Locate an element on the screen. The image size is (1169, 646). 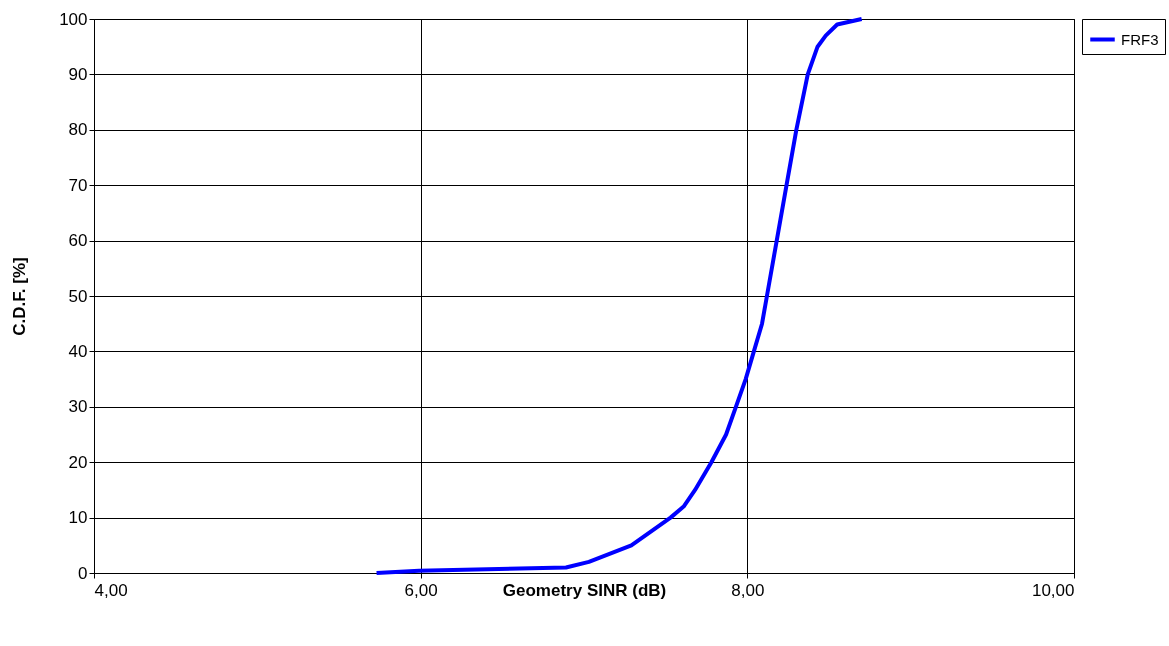
y-tick-label: 90 is located at coordinates (78, 74).